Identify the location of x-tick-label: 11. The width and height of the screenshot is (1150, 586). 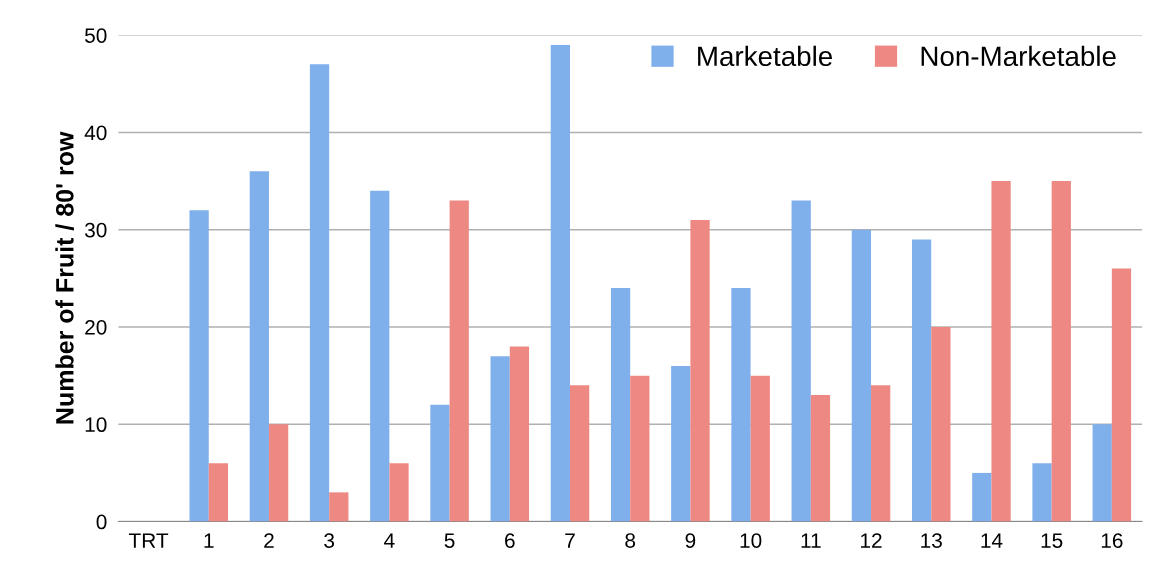
(811, 540).